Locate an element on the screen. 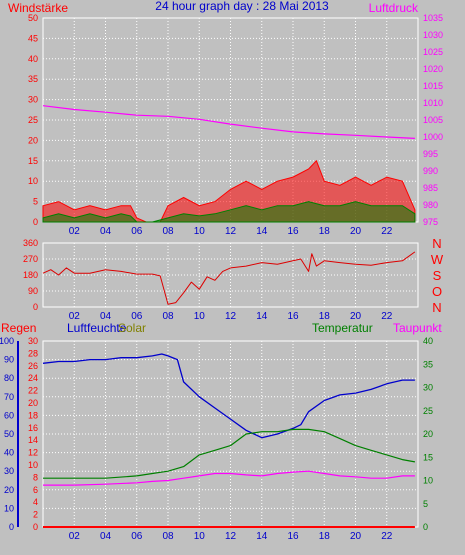  temperature-y-tick-label: 20 is located at coordinates (428, 434).